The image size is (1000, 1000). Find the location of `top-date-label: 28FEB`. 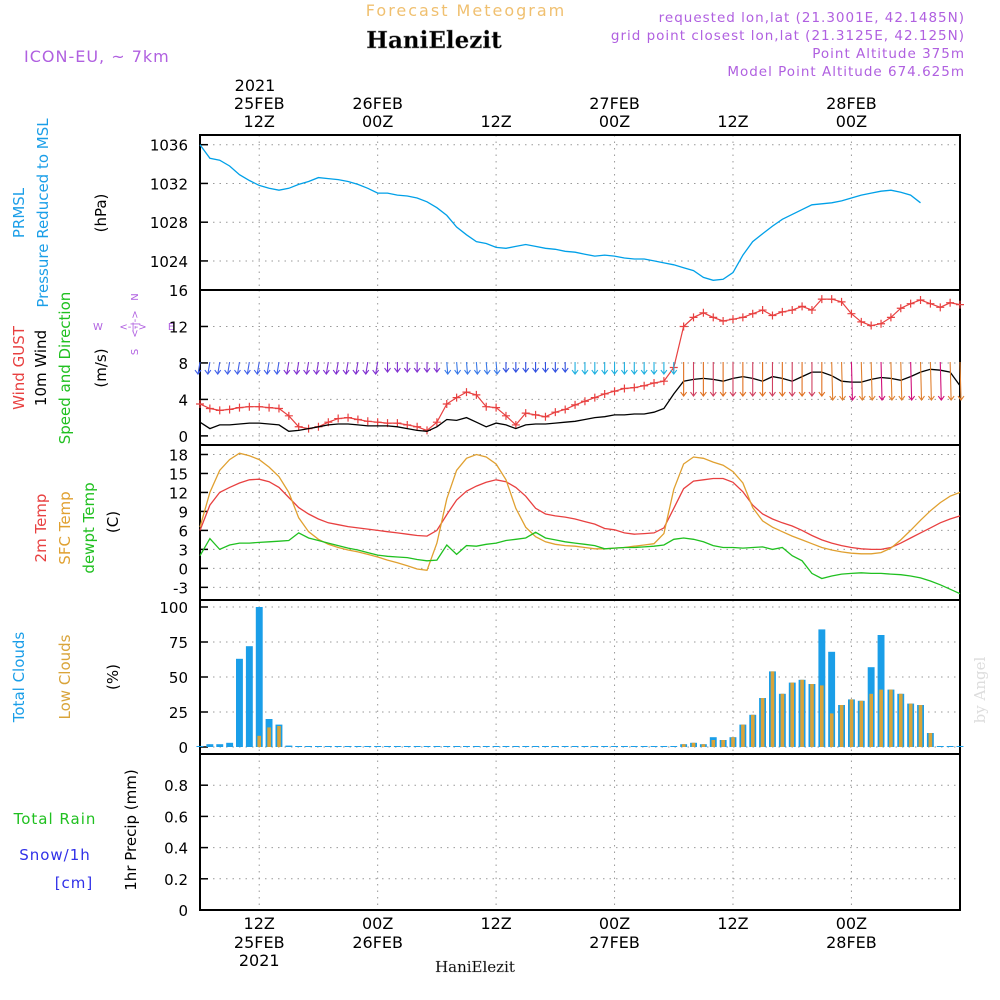

top-date-label: 28FEB is located at coordinates (851, 103).